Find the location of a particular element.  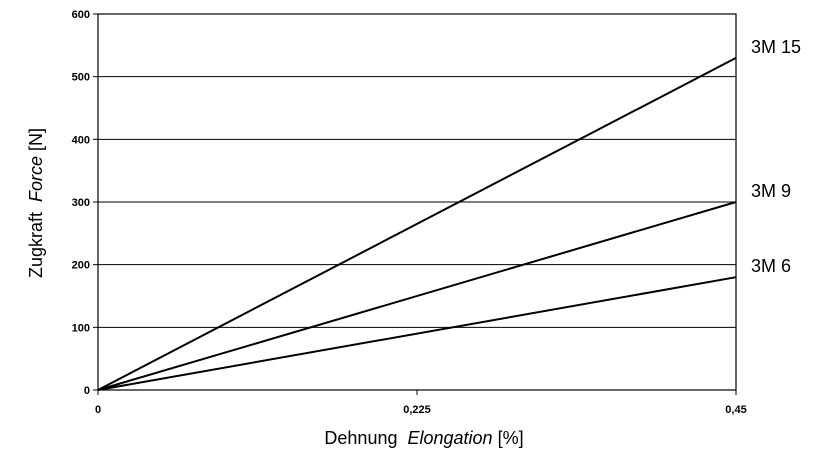

x-tick-labels: 0 0,225 0,45 is located at coordinates (421, 410).